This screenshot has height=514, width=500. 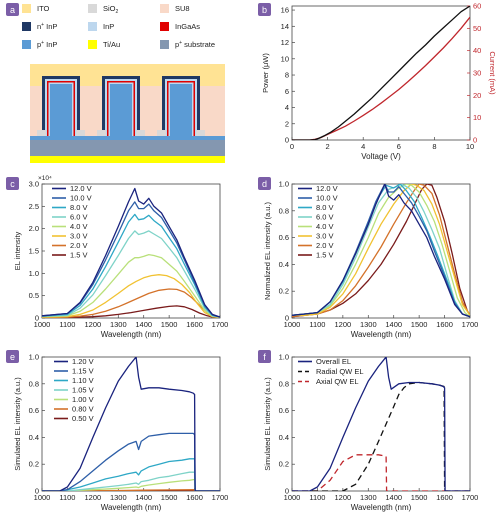 I want to click on y2-tick-label: 0, so click(x=475, y=140).